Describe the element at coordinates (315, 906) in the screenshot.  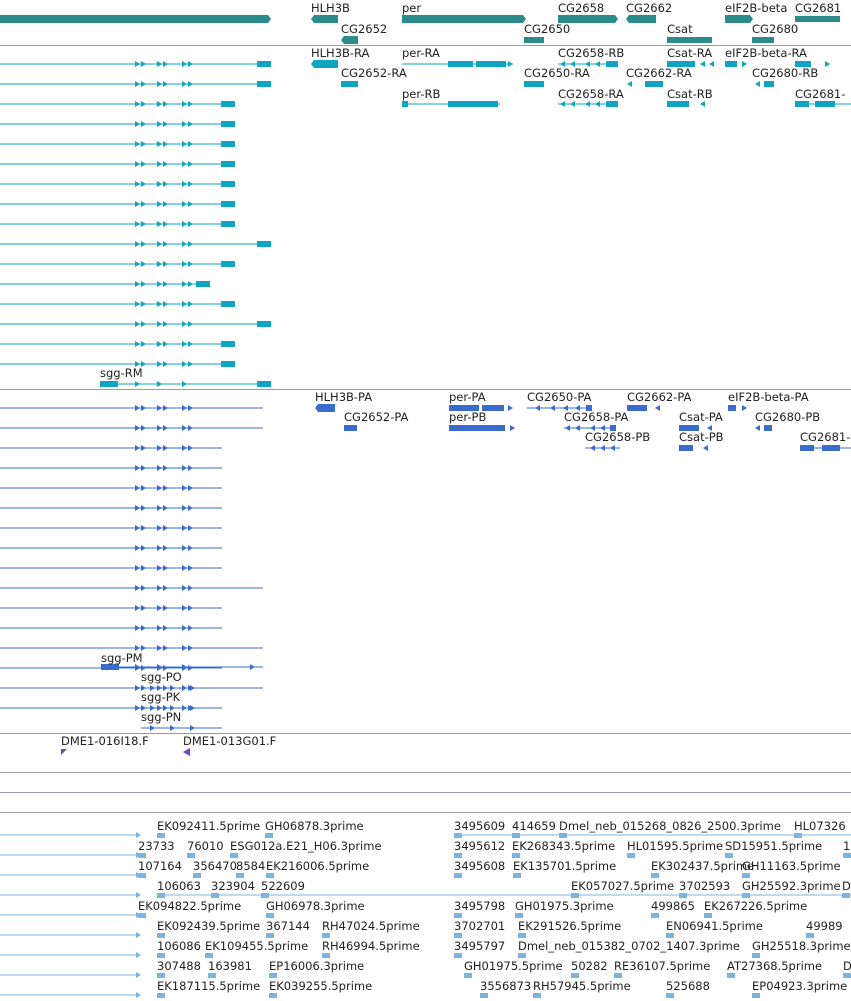
I see `est-label: GH06978.3prime` at that location.